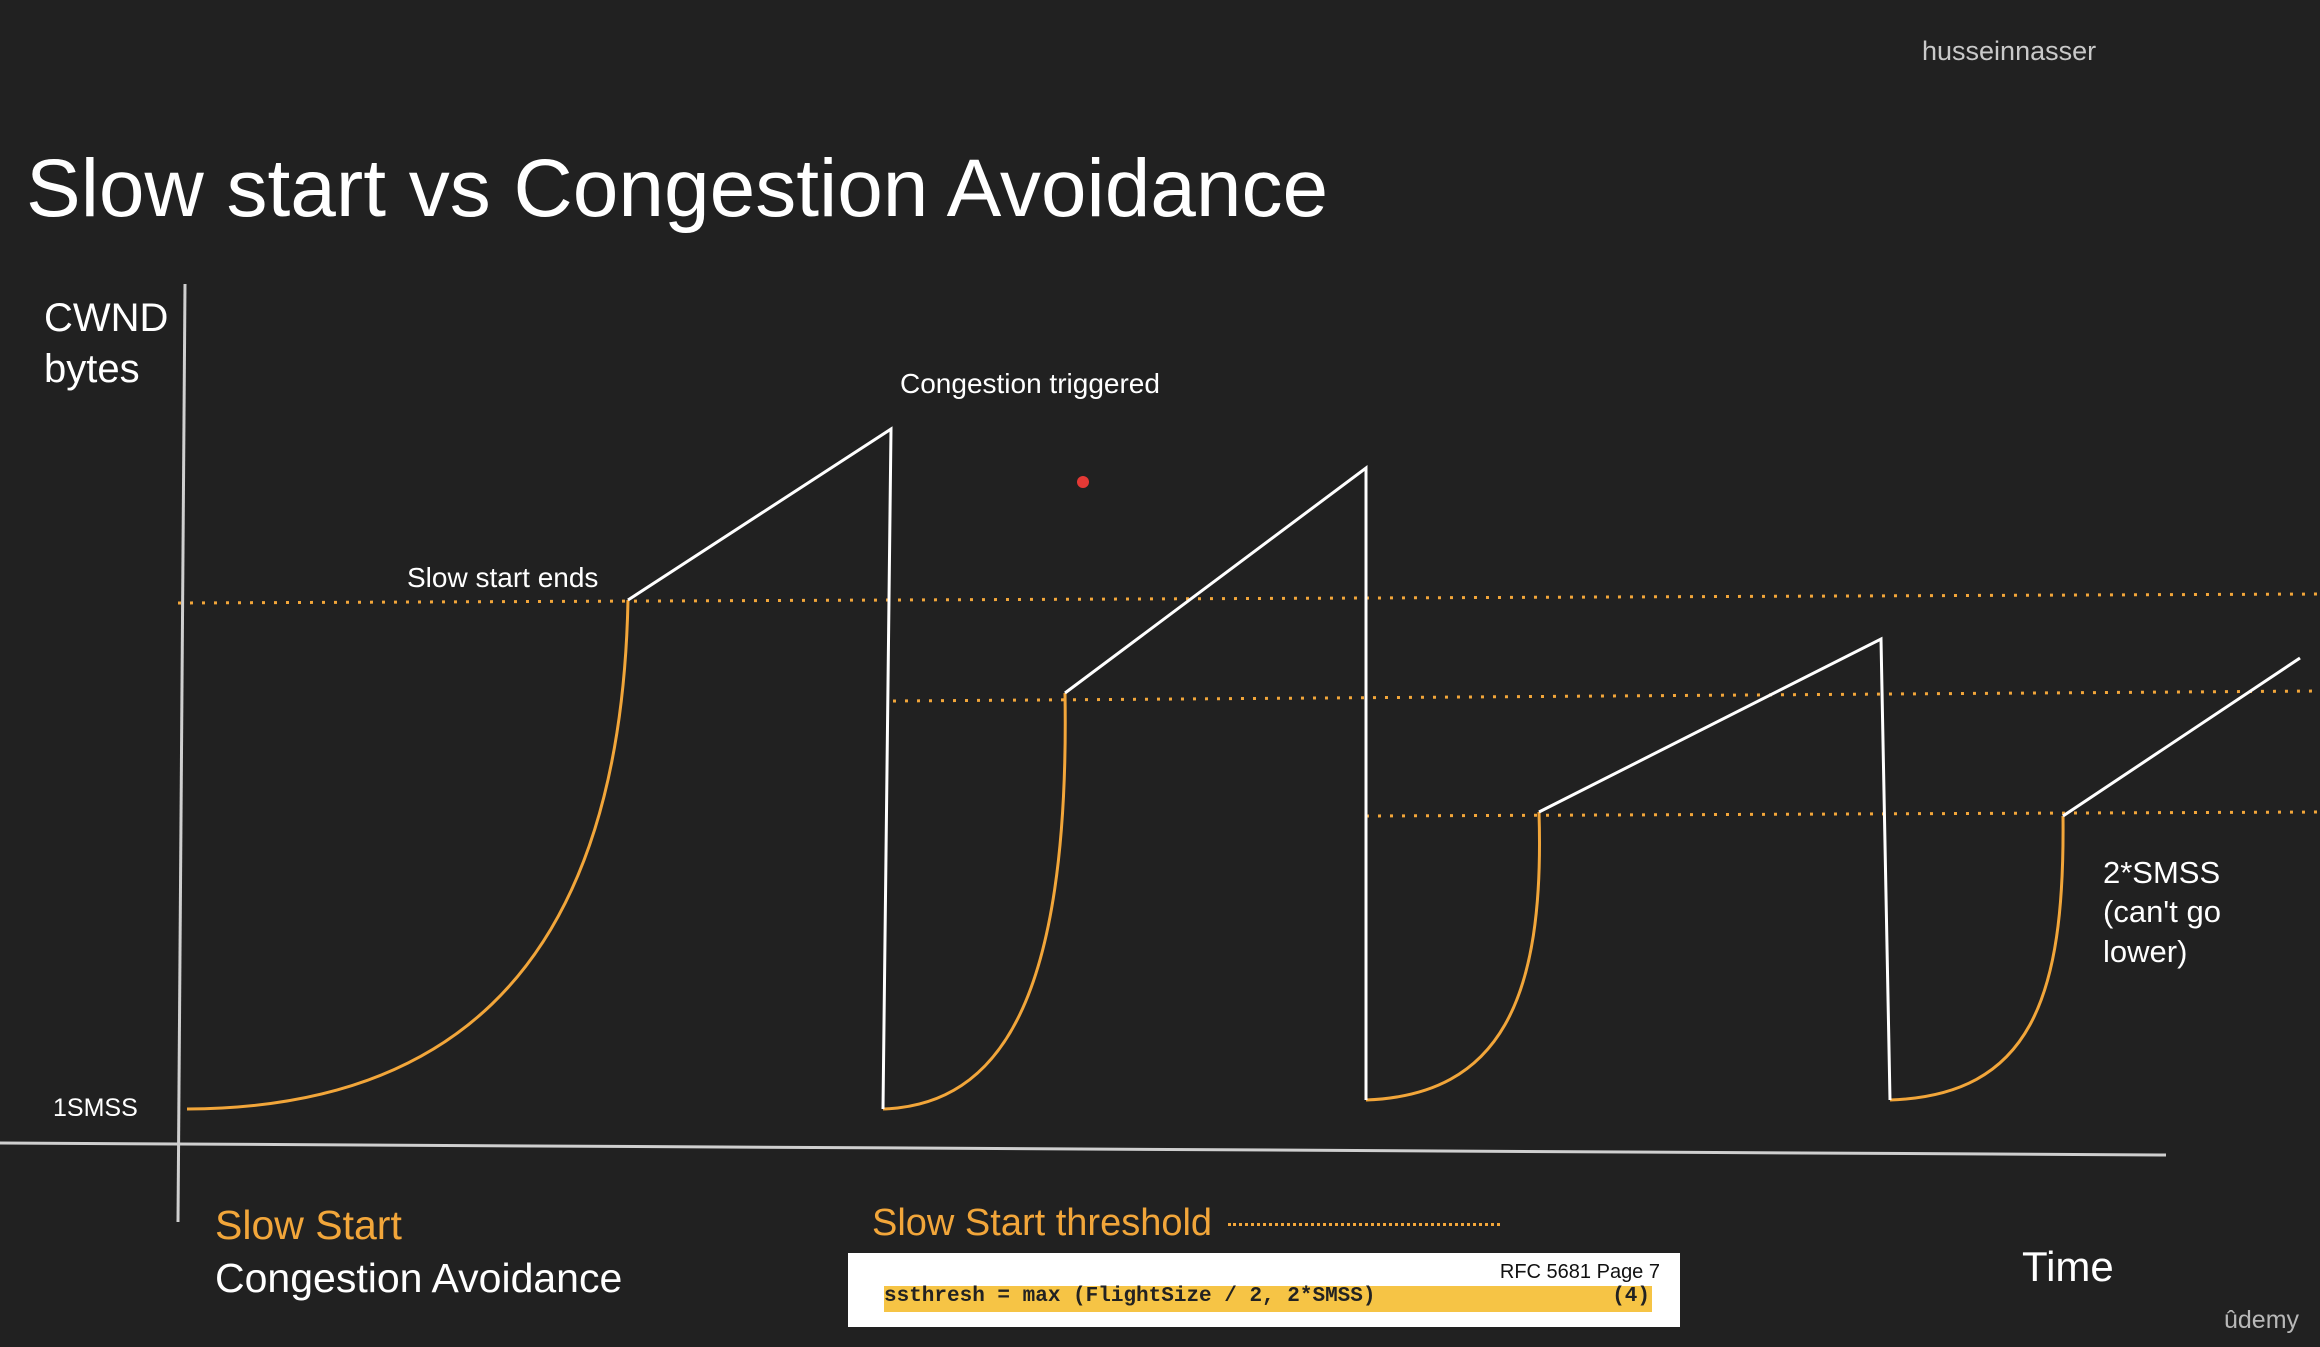 This screenshot has height=1347, width=2320. Describe the element at coordinates (1030, 383) in the screenshot. I see `congestion-triggered-label: Congestion triggered` at that location.